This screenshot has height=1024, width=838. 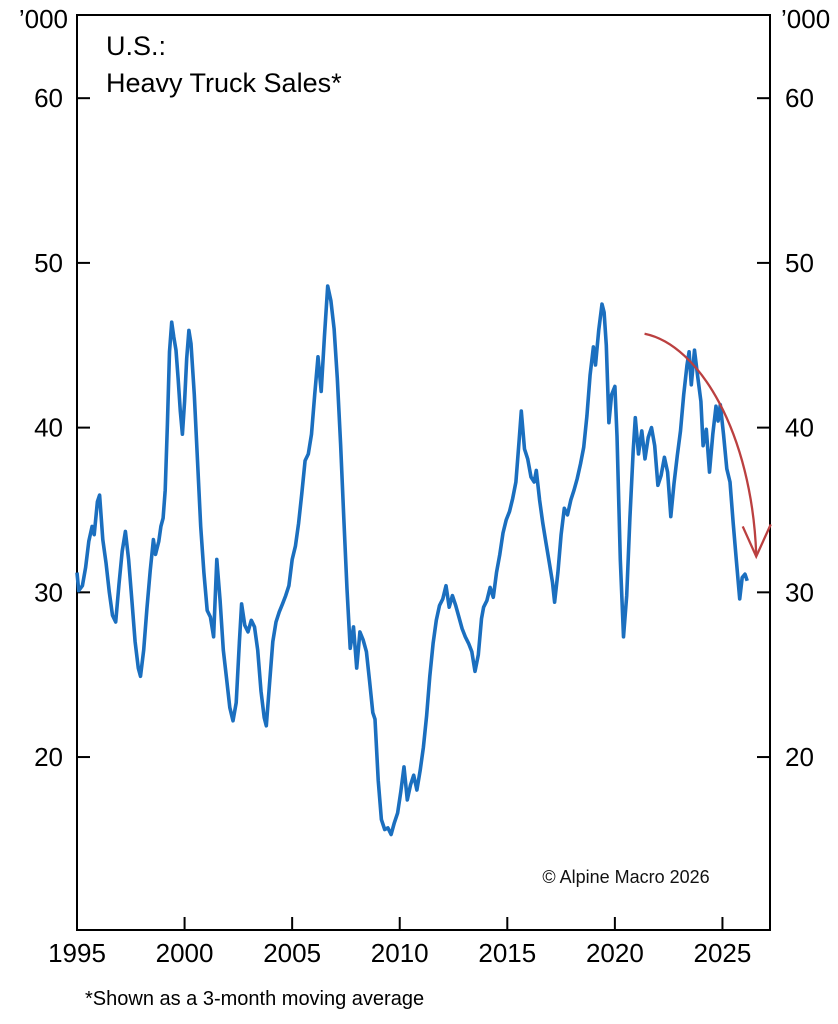 I want to click on y-tick-label-left: 30, so click(x=48, y=592).